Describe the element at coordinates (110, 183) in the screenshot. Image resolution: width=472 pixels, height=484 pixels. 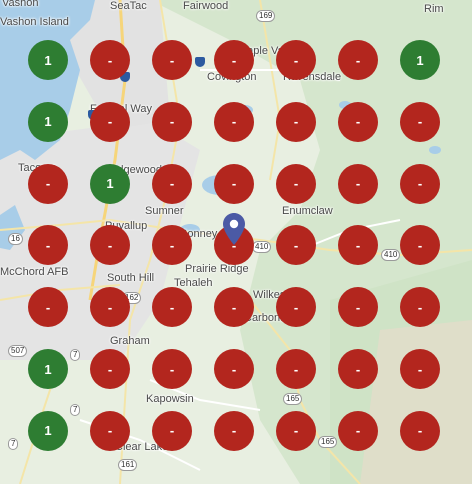
I see `grid-dot-r3-c2: 1` at that location.